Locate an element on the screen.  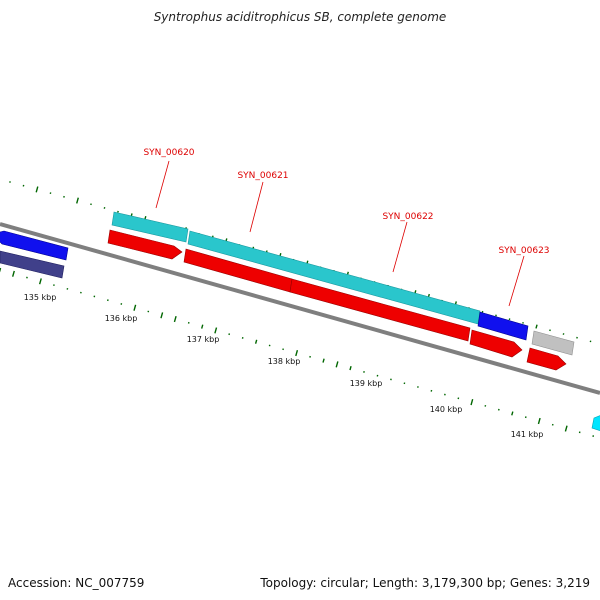
tick-label-135kbp: 135 kbp is located at coordinates (40, 297).